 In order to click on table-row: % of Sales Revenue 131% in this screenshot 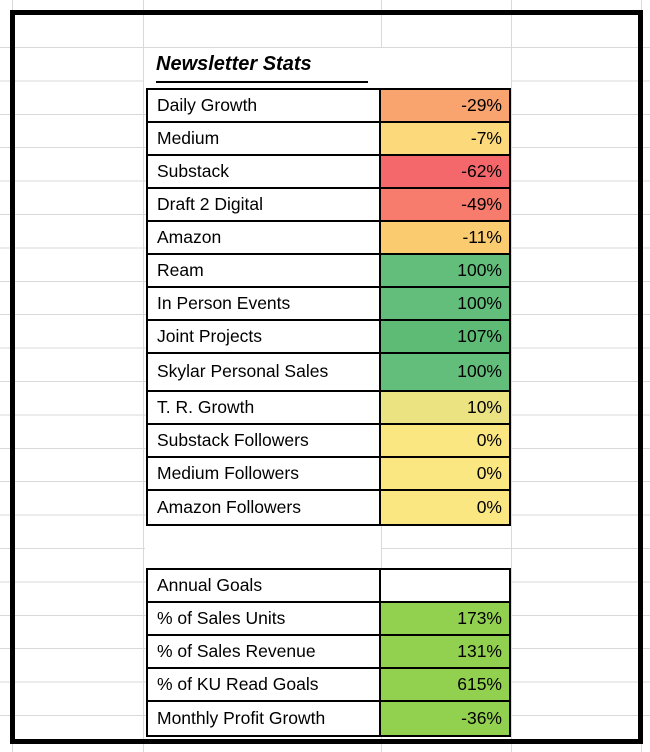, I will do `click(328, 652)`.